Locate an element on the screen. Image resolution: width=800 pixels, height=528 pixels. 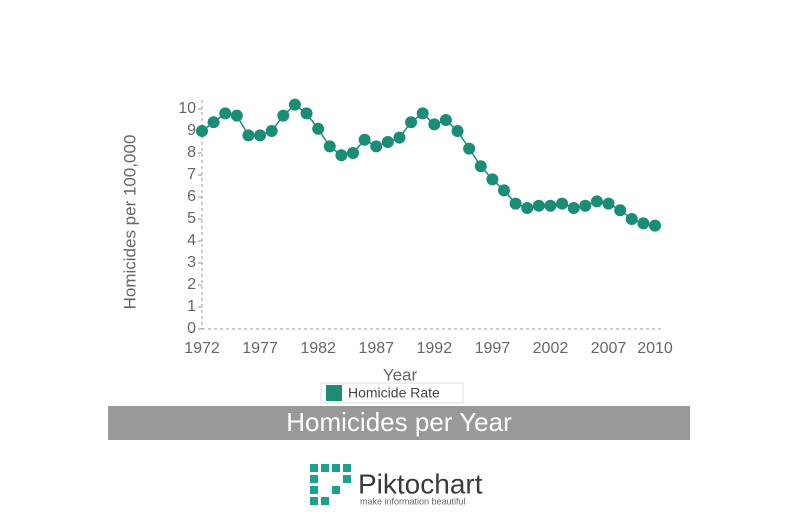
legend-label: Homicide Rate is located at coordinates (394, 393).